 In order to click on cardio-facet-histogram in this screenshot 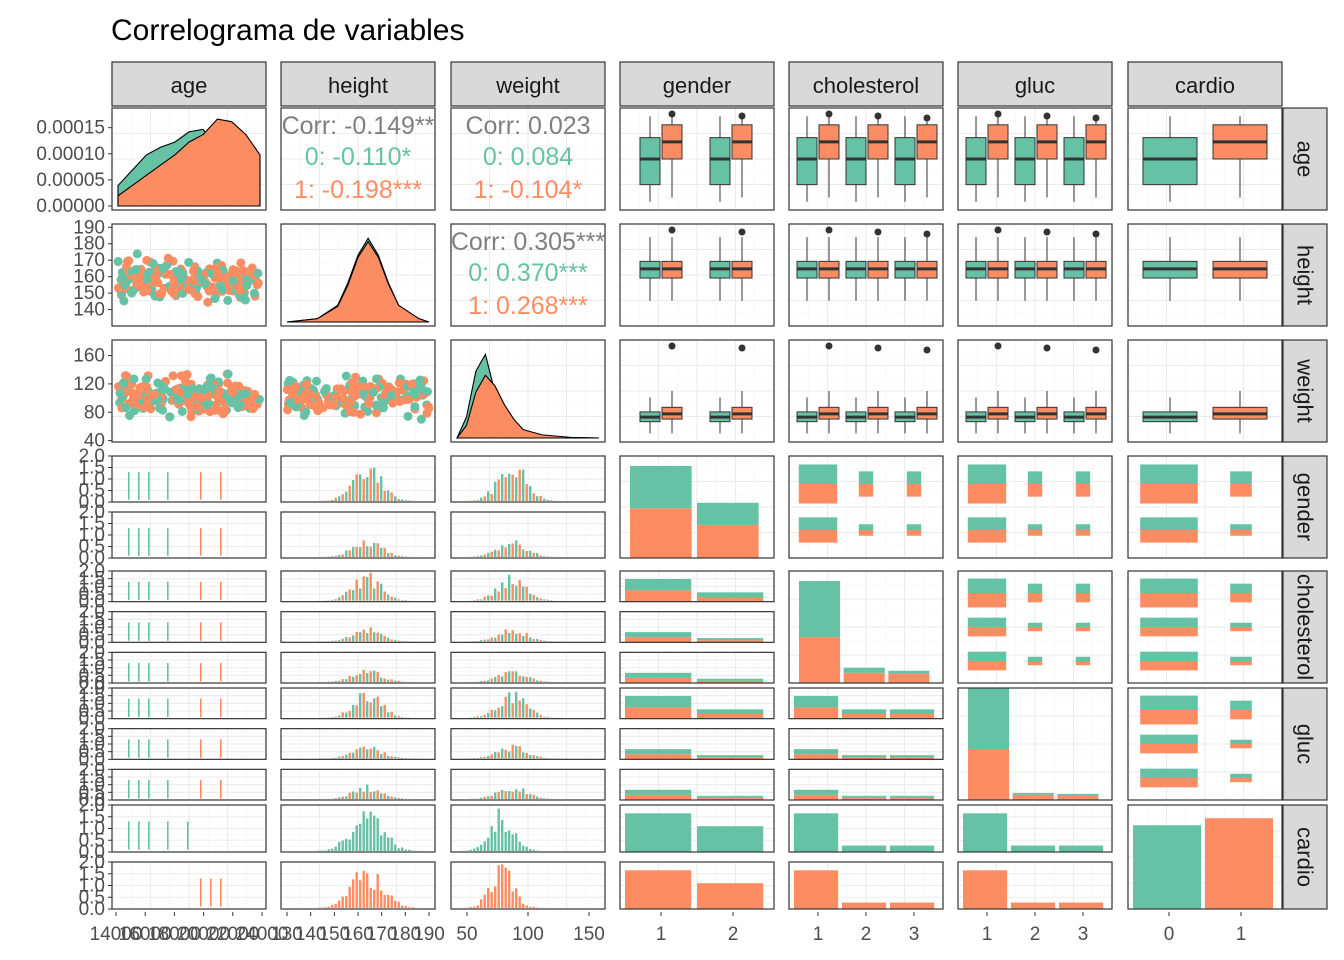, I will do `click(189, 828)`.